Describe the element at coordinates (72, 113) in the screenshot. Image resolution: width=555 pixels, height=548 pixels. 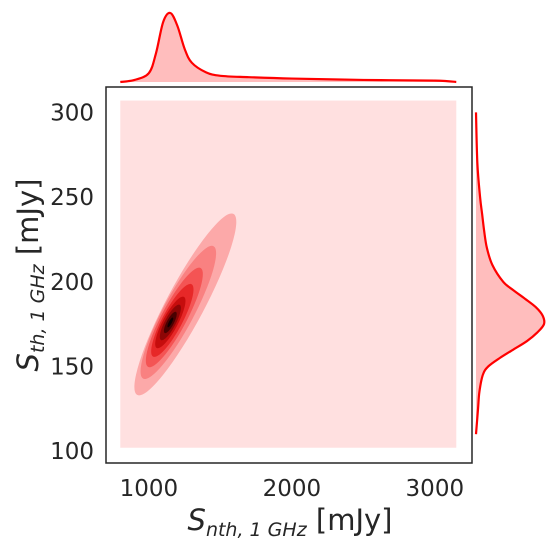
I see `y-tick-label: 300` at that location.